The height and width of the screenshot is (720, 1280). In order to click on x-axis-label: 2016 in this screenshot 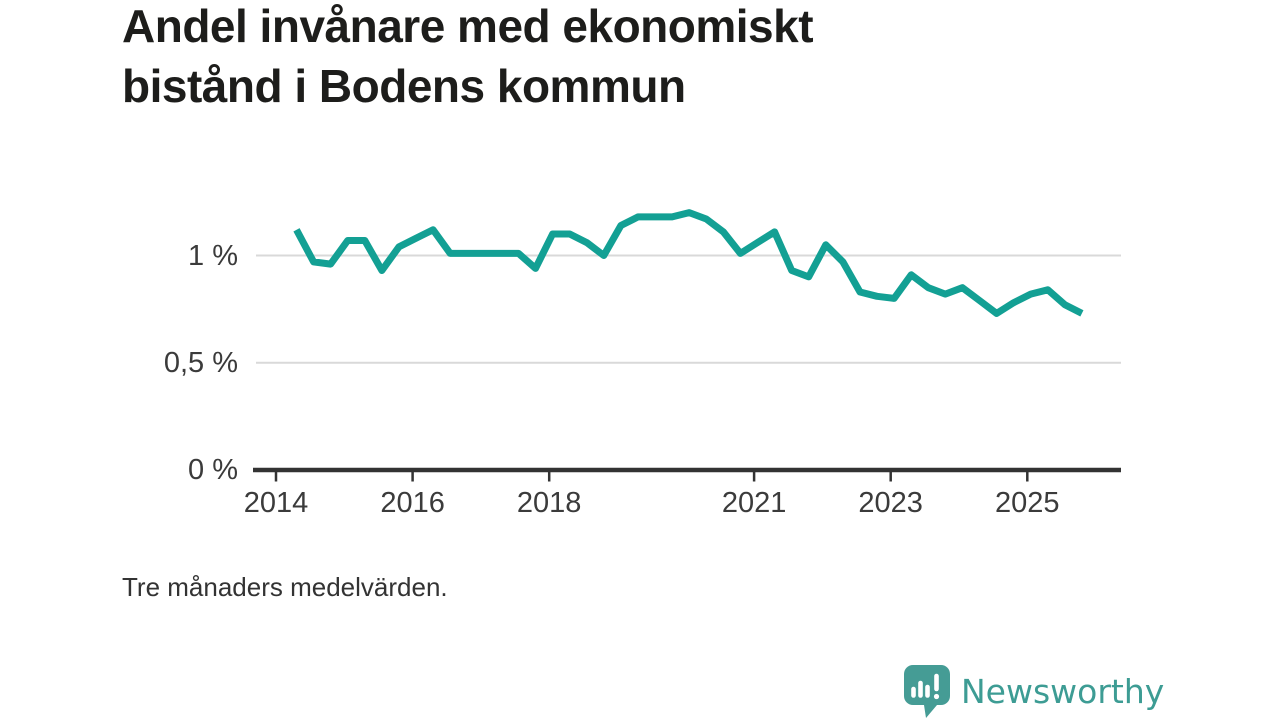, I will do `click(412, 503)`.